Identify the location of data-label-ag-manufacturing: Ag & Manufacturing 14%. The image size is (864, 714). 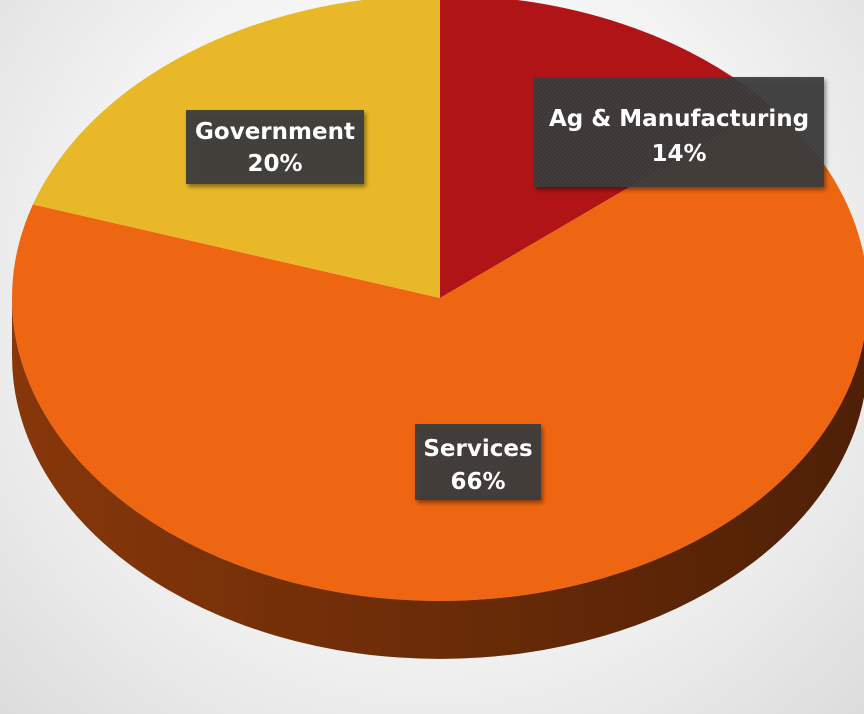
(679, 132).